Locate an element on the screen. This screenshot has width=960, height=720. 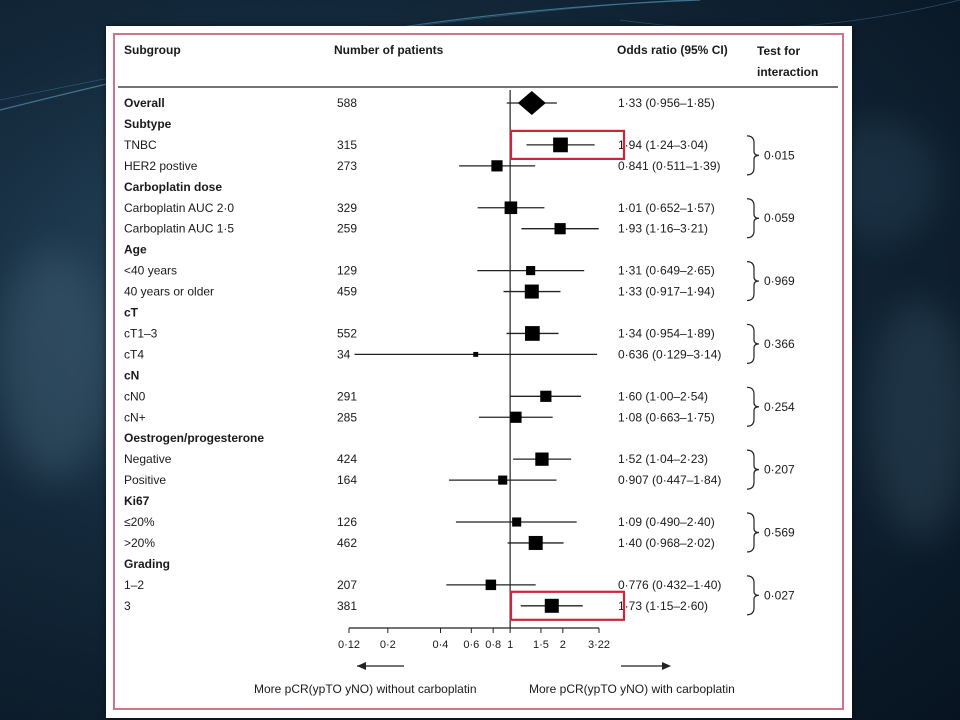
odds-ratio-ct4: 0·636 (0·129–3·14) is located at coordinates (669, 354).